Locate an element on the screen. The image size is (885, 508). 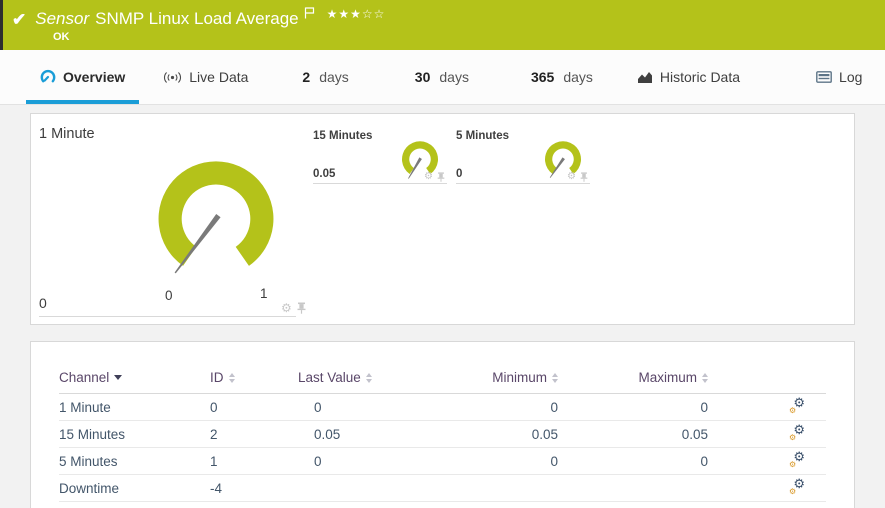
primary-gauge is located at coordinates (216, 217).